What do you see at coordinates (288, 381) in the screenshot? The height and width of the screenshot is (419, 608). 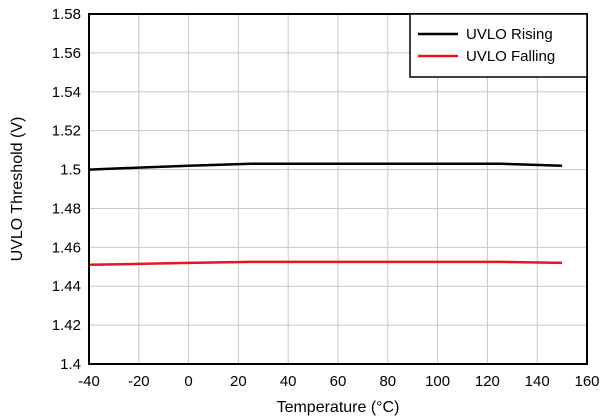 I see `x-tick-label: 40` at bounding box center [288, 381].